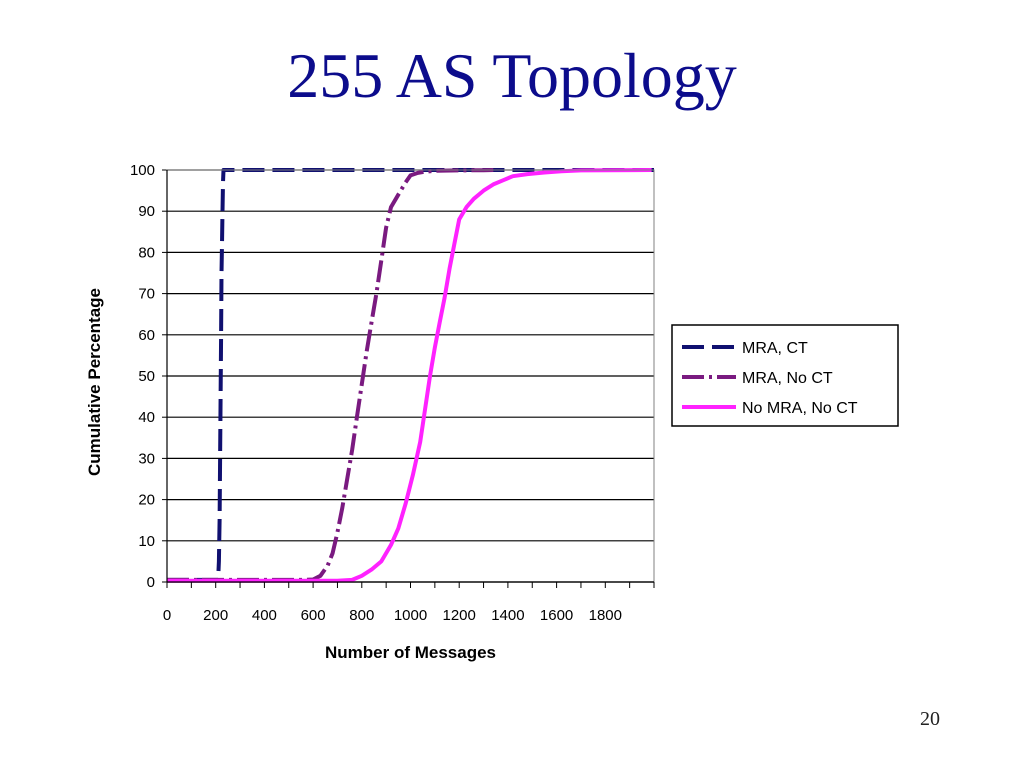  Describe the element at coordinates (146, 335) in the screenshot. I see `y-tick-label: 60` at that location.